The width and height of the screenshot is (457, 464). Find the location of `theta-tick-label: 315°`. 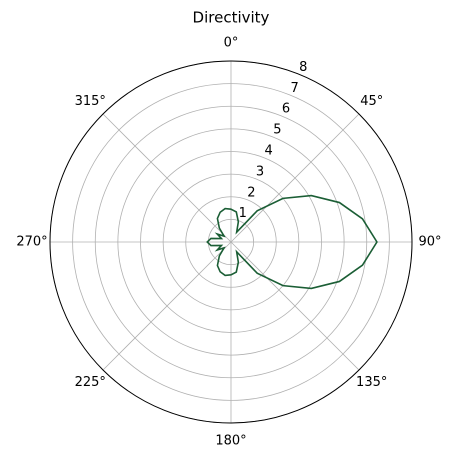

theta-tick-label: 315° is located at coordinates (90, 101).